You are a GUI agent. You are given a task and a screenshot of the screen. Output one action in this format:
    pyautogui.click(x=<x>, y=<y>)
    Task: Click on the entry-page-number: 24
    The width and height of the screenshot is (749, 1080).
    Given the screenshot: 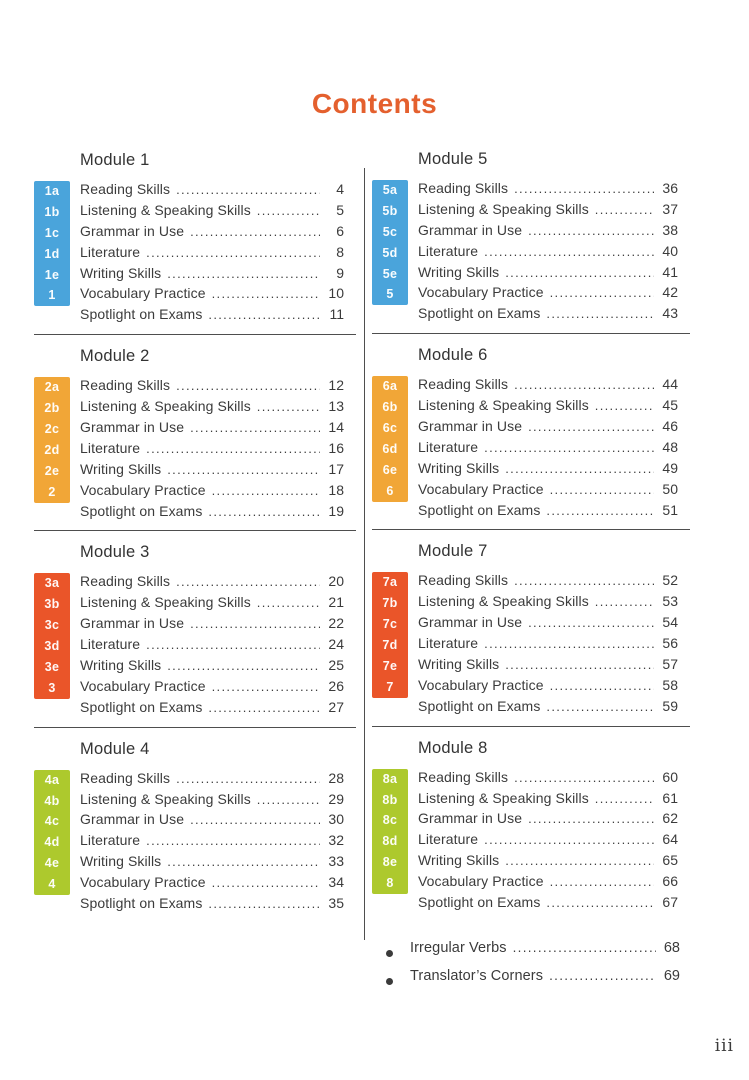 What is the action you would take?
    pyautogui.click(x=336, y=644)
    